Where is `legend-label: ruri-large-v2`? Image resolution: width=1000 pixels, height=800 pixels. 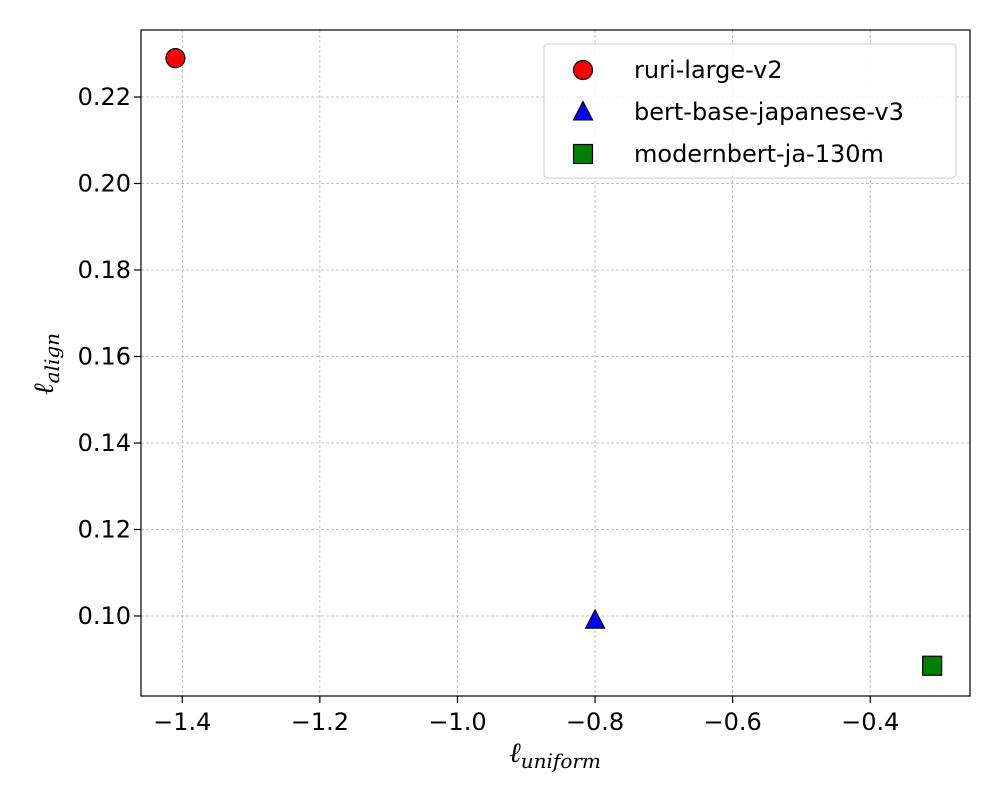
legend-label: ruri-large-v2 is located at coordinates (708, 70).